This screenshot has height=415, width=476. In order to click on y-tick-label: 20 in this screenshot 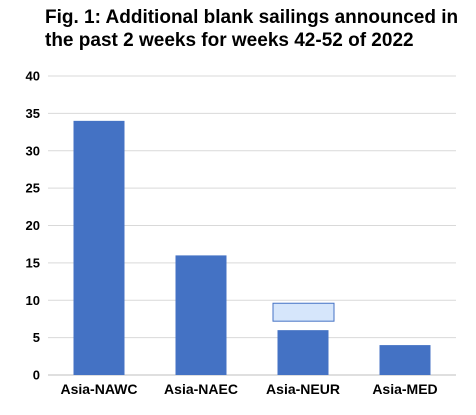, I will do `click(33, 225)`.